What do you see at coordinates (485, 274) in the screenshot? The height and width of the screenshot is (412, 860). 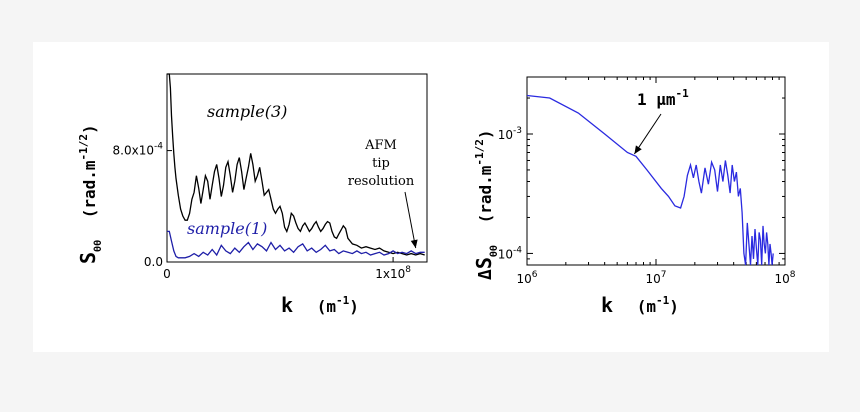 I see `right-y-label-delta: Δ` at bounding box center [485, 274].